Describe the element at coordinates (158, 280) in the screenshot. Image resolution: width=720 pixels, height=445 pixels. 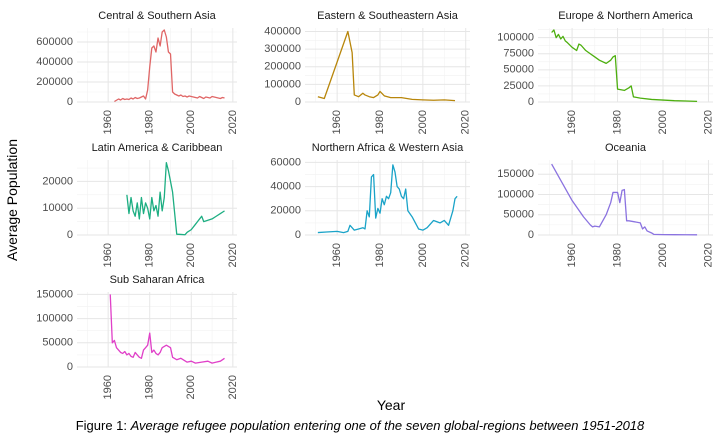
I see `panel-title: Sub Saharan Africa` at that location.